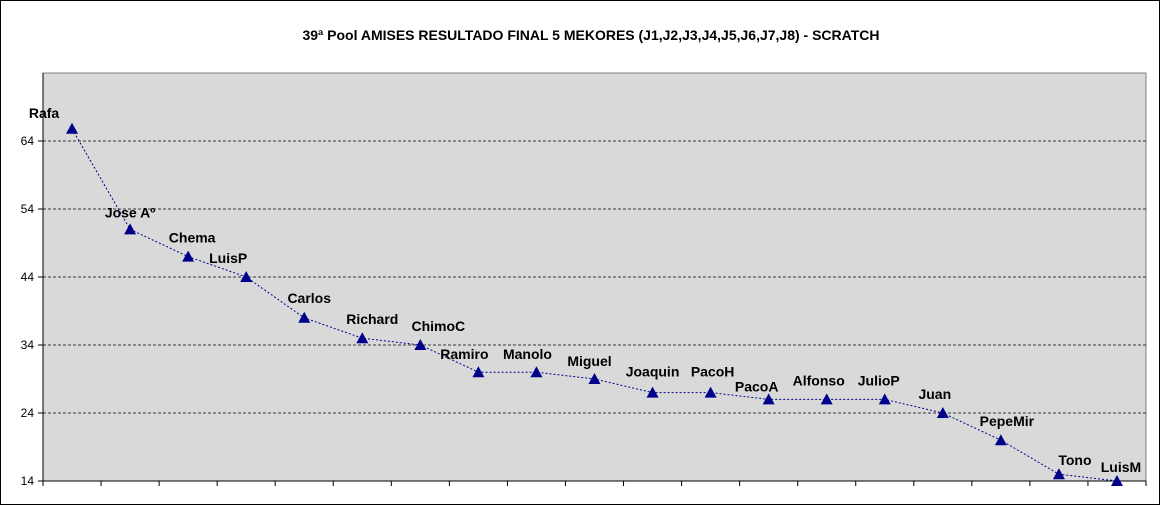 Image resolution: width=1160 pixels, height=506 pixels. What do you see at coordinates (309, 298) in the screenshot?
I see `data-point-label: Carlos` at bounding box center [309, 298].